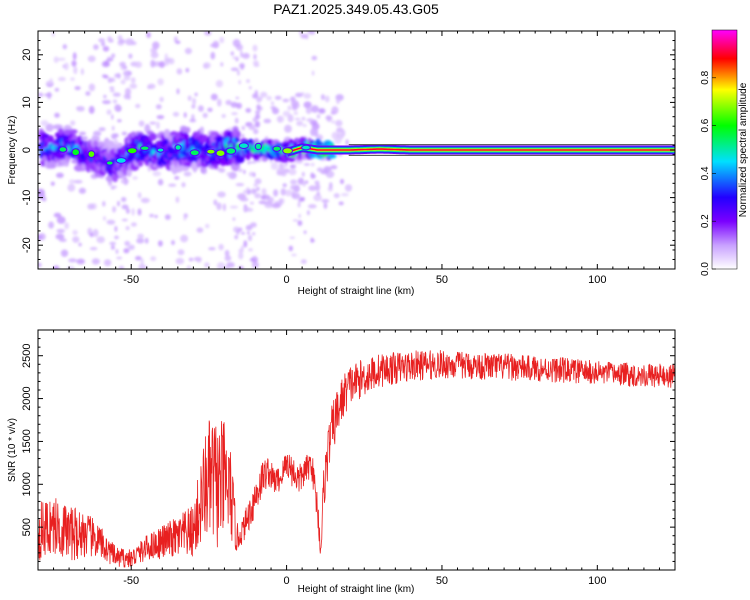 This screenshot has height=600, width=750. Describe the element at coordinates (442, 280) in the screenshot. I see `x-tick-label: 50` at that location.